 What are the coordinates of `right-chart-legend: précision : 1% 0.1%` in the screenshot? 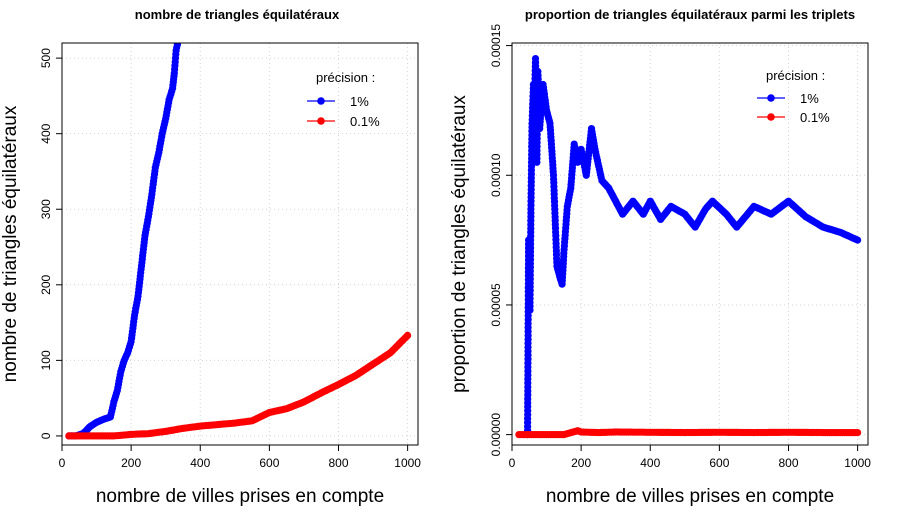 It's located at (793, 96).